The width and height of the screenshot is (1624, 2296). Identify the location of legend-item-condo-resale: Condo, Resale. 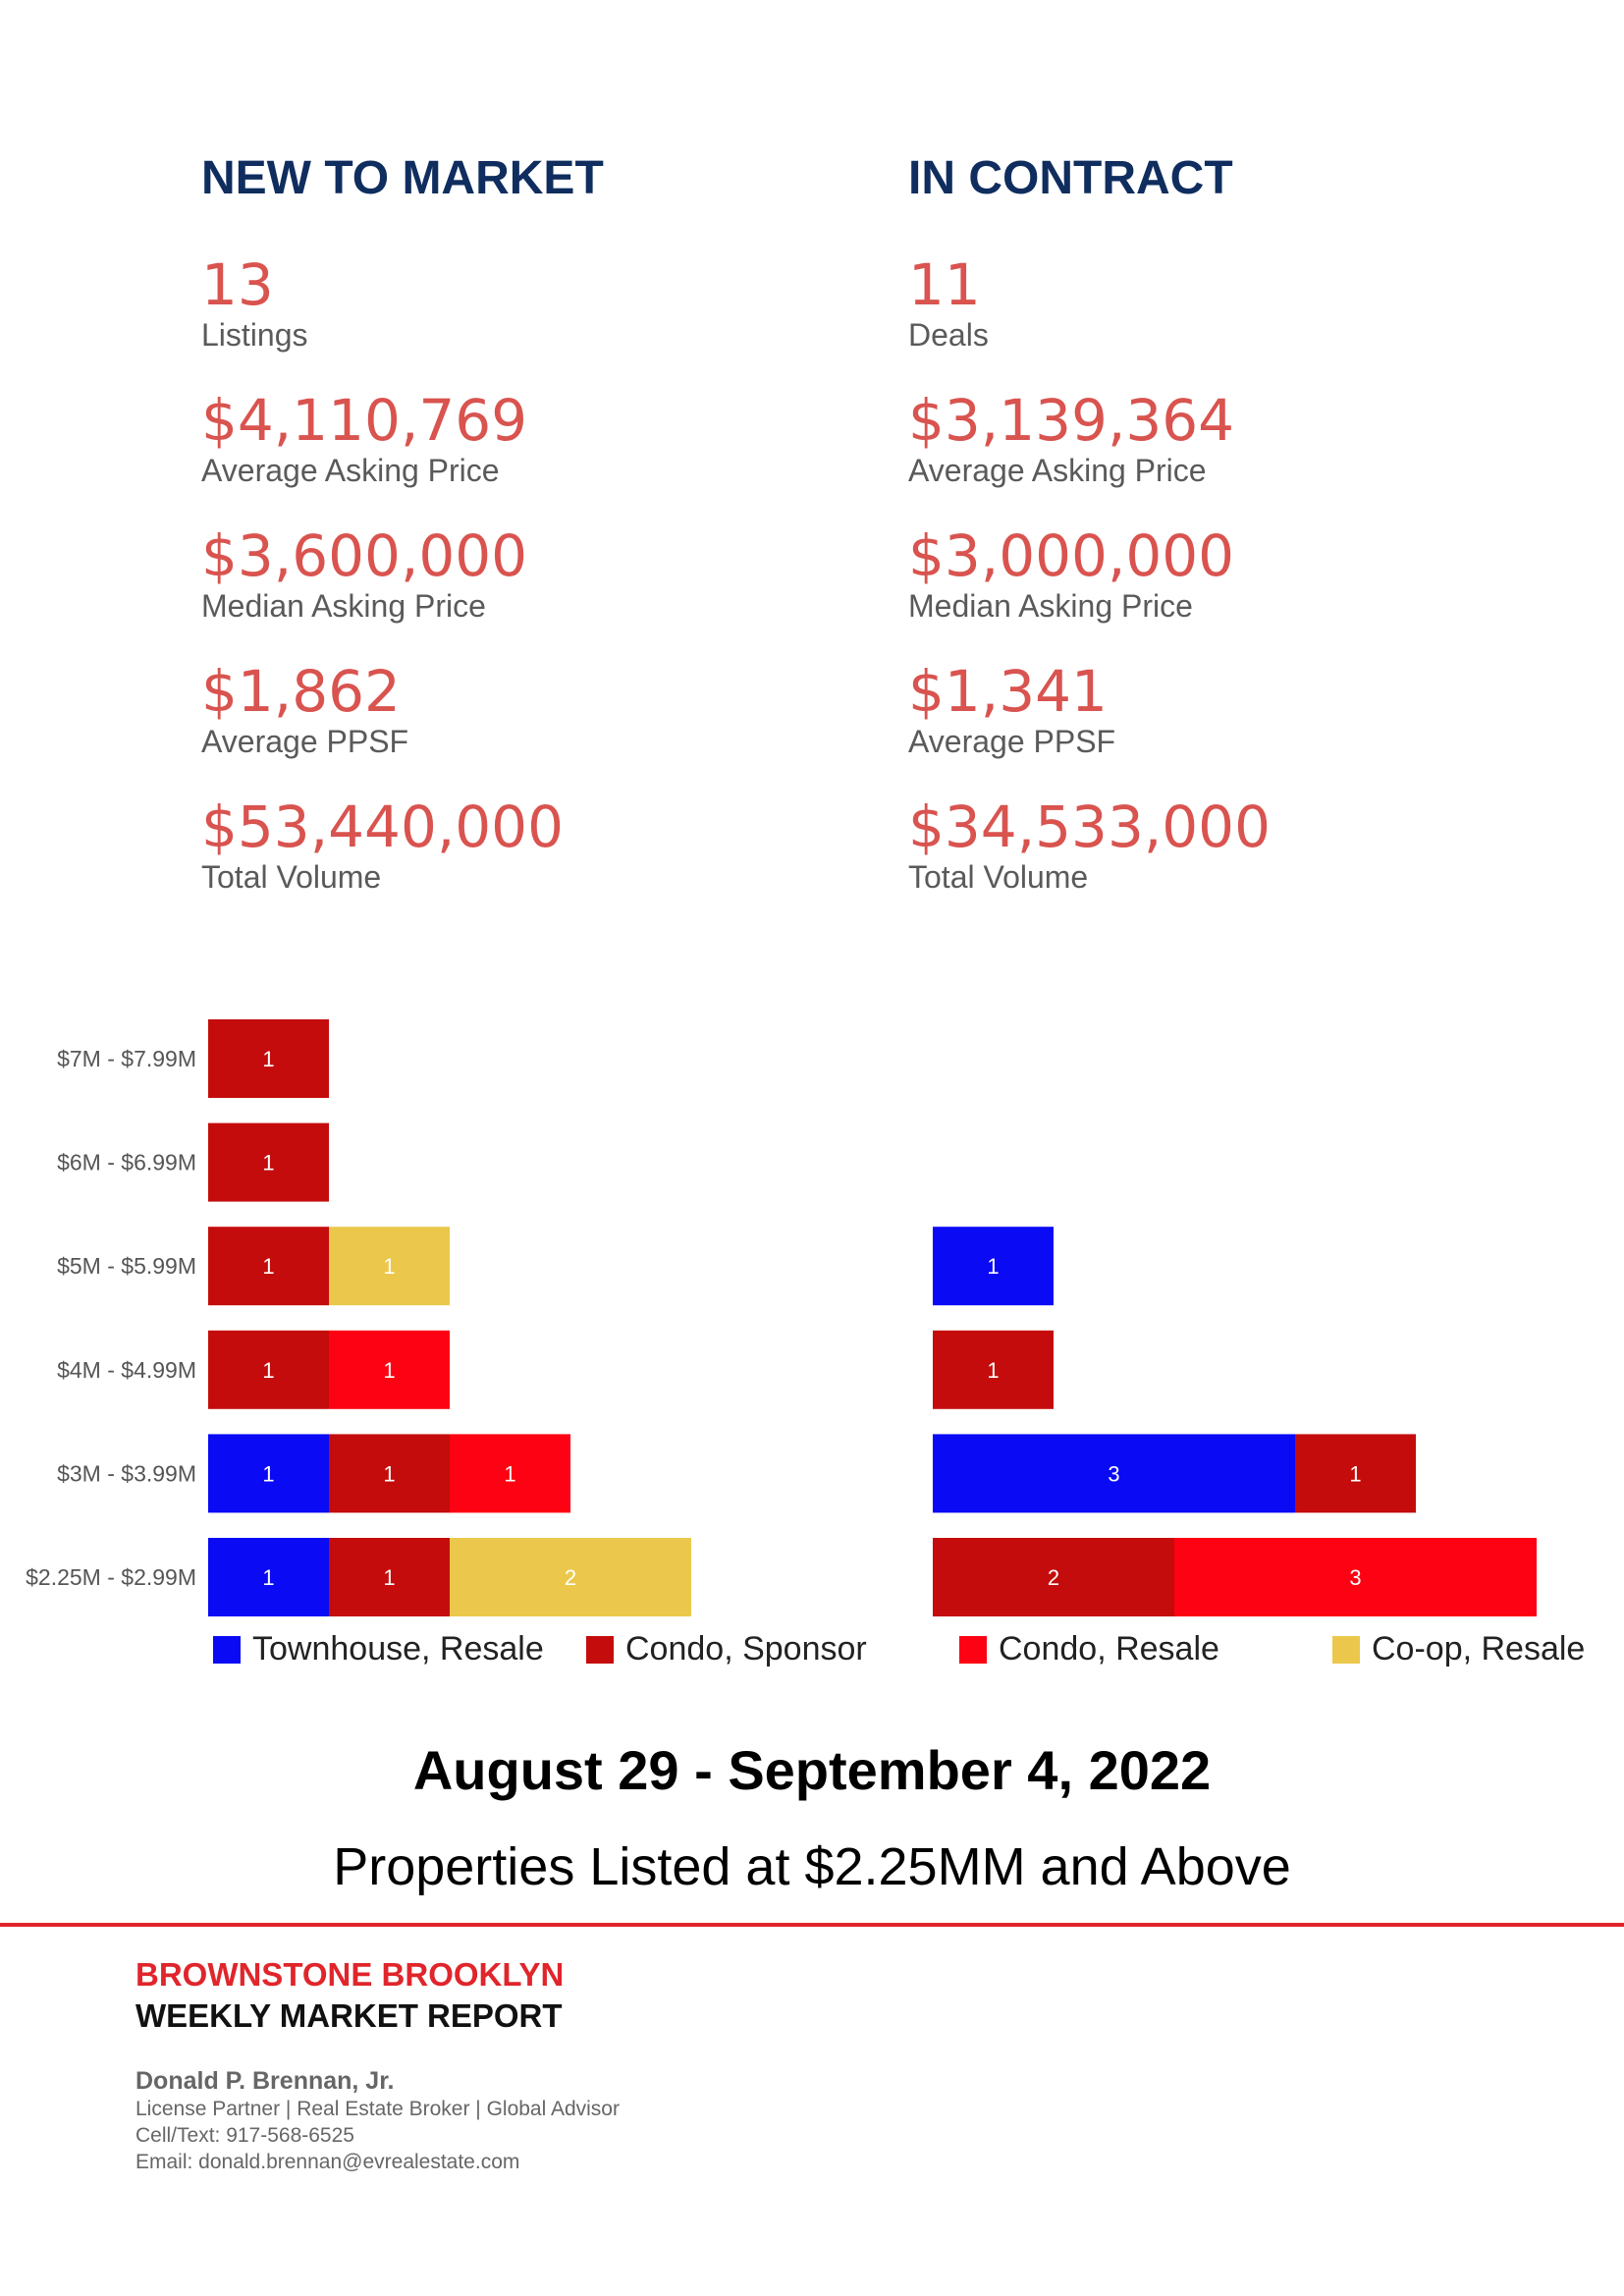
(1089, 1649).